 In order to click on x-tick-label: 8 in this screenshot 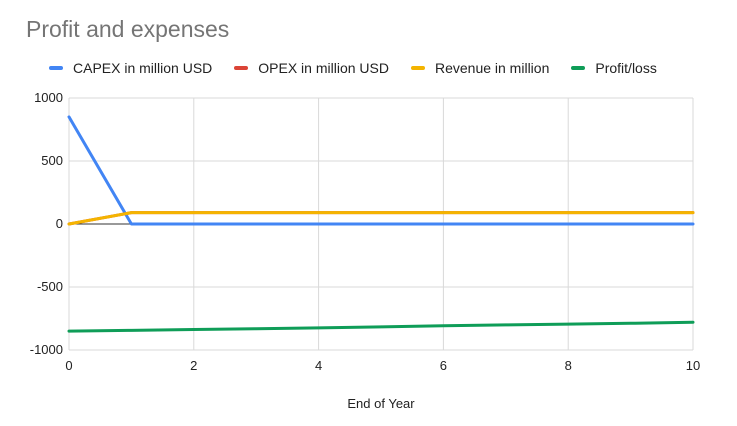, I will do `click(568, 365)`.